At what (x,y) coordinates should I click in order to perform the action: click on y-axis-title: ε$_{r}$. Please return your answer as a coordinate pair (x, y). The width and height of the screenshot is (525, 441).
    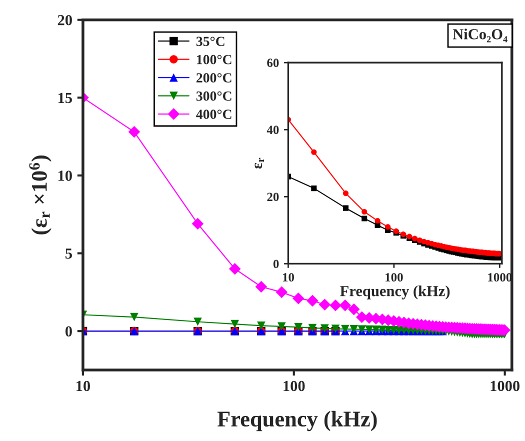
    Looking at the image, I should click on (259, 163).